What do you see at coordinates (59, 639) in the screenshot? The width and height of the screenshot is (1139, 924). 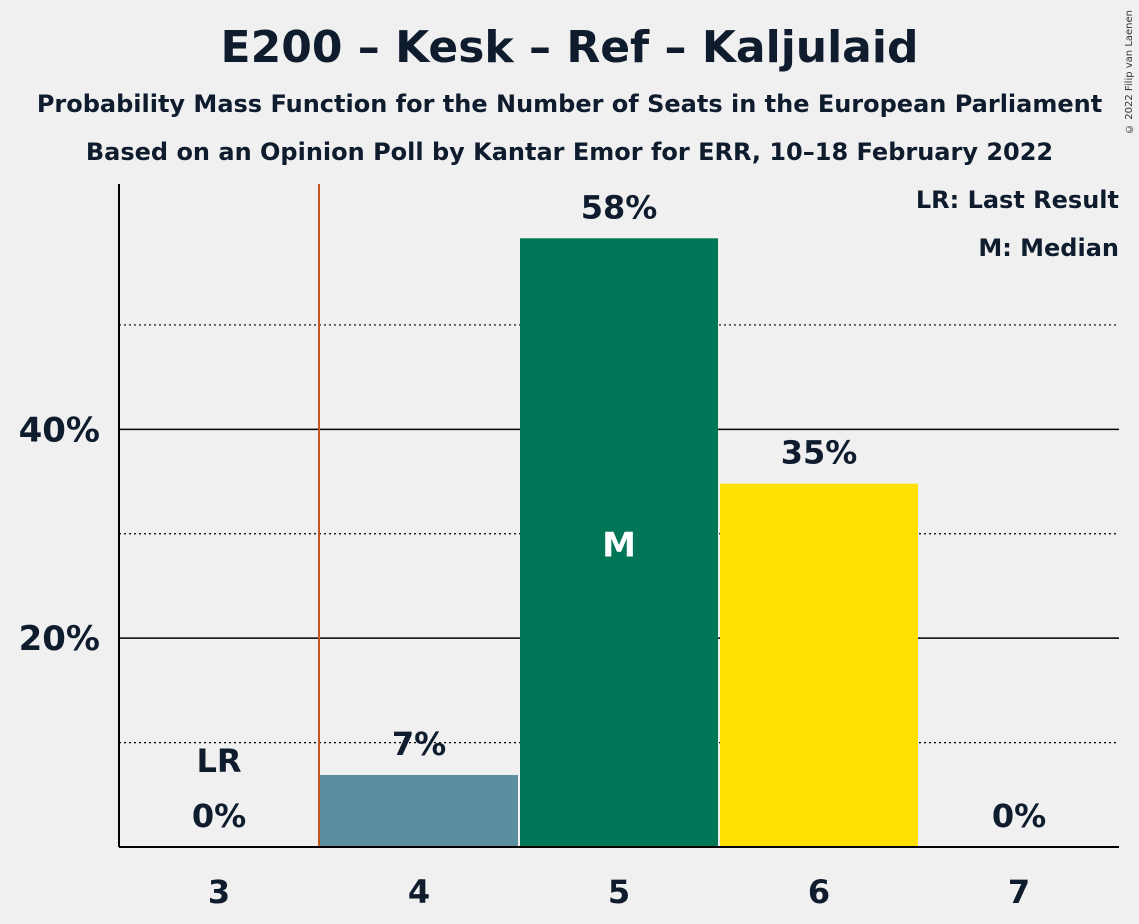 I see `y-tick-label: 20%` at bounding box center [59, 639].